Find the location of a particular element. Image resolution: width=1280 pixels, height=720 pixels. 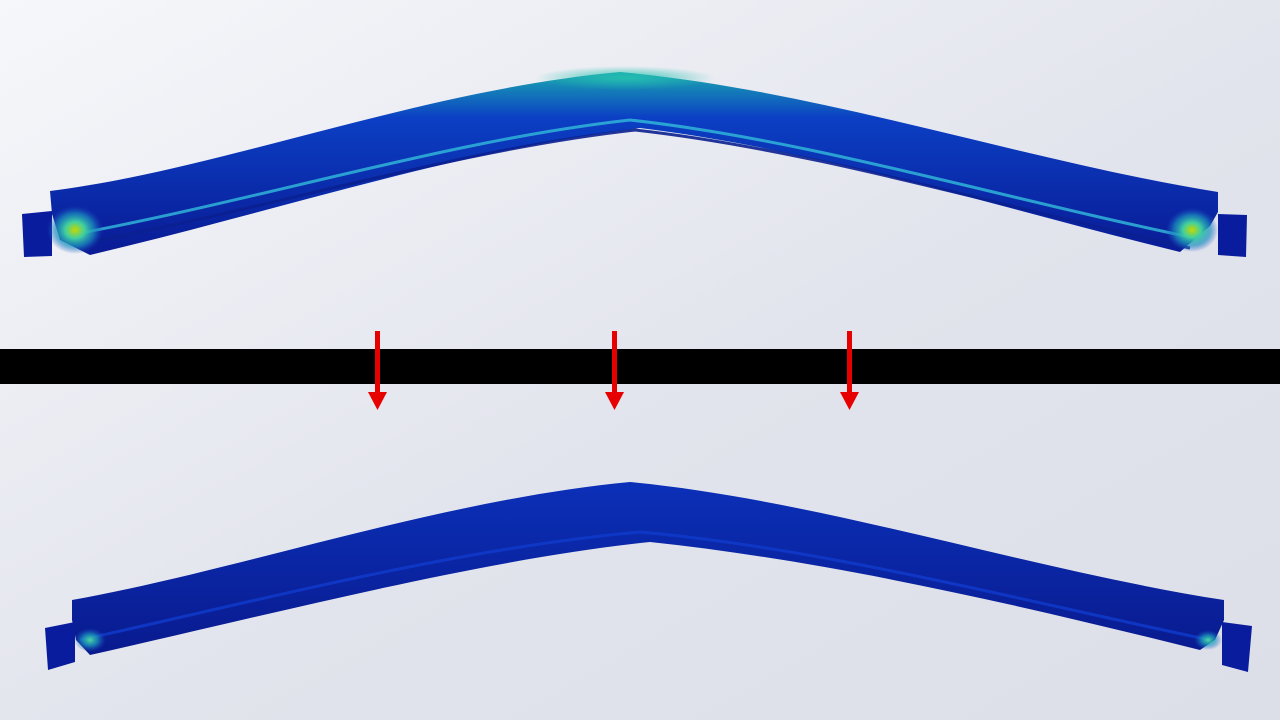

load-arrows is located at coordinates (613, 370).